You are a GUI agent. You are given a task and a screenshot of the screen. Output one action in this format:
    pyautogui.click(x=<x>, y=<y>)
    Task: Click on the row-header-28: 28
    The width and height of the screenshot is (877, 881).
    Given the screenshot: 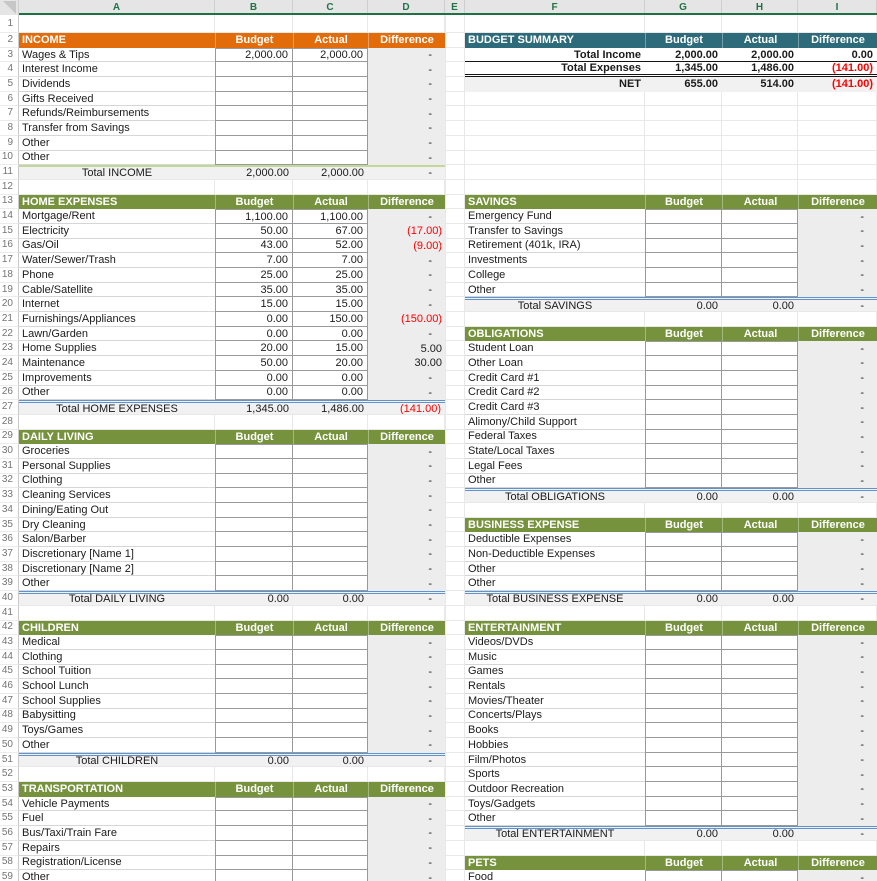 What is the action you would take?
    pyautogui.click(x=9, y=422)
    